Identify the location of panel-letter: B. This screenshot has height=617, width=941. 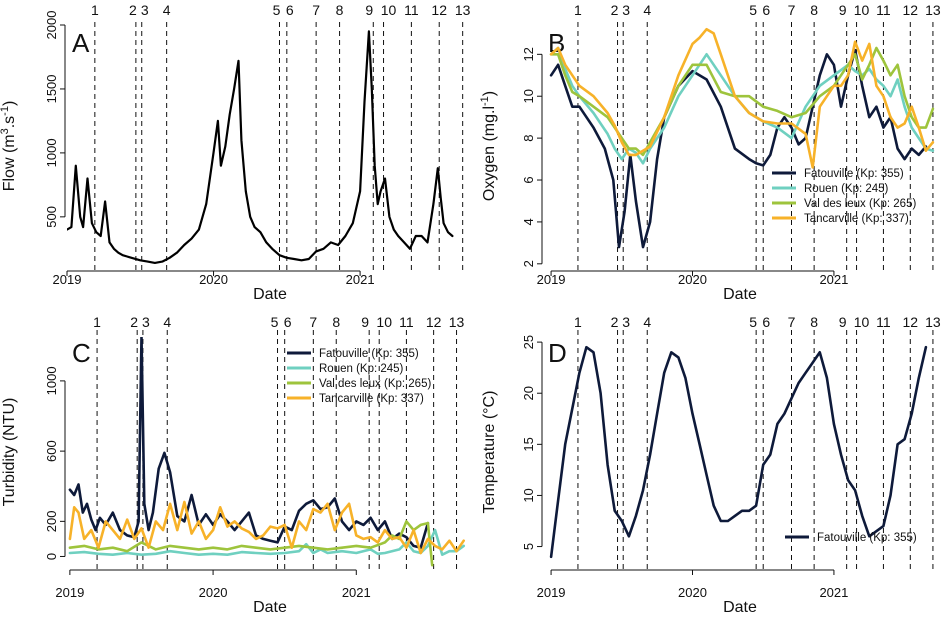
(556, 43).